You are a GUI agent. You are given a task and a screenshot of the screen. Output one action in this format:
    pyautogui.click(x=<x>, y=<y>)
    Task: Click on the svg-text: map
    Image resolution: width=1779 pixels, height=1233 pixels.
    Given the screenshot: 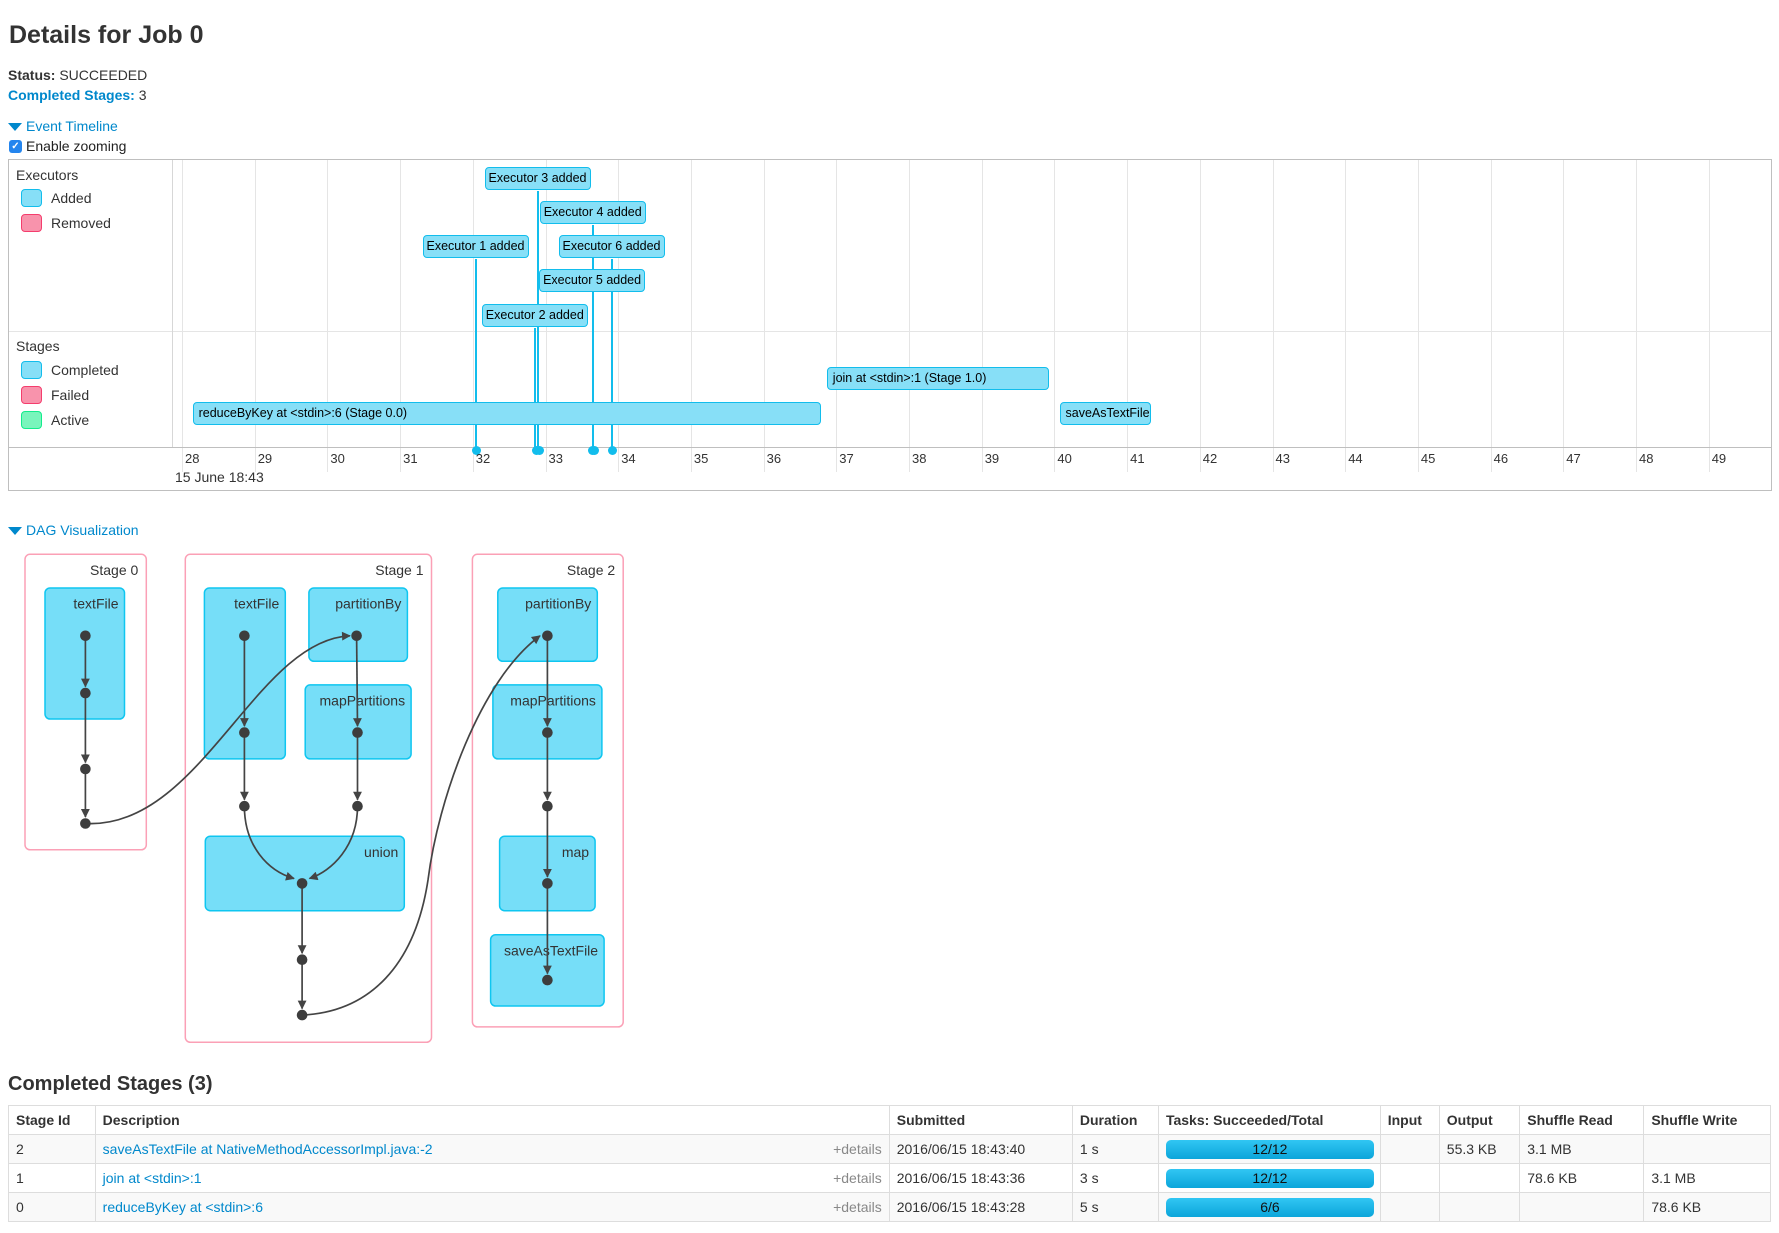 What is the action you would take?
    pyautogui.click(x=575, y=852)
    